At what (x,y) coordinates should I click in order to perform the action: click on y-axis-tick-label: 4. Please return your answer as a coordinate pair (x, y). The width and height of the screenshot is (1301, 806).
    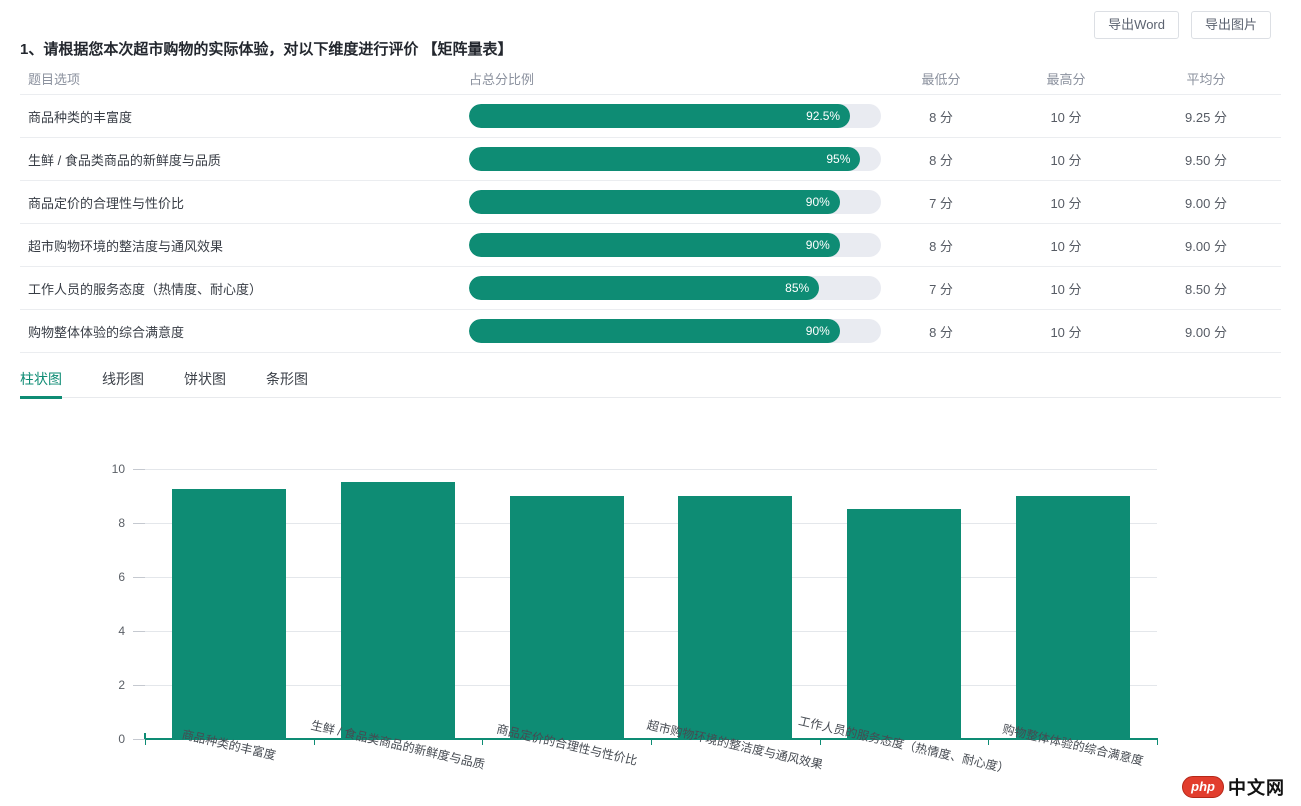
    Looking at the image, I should click on (121, 631).